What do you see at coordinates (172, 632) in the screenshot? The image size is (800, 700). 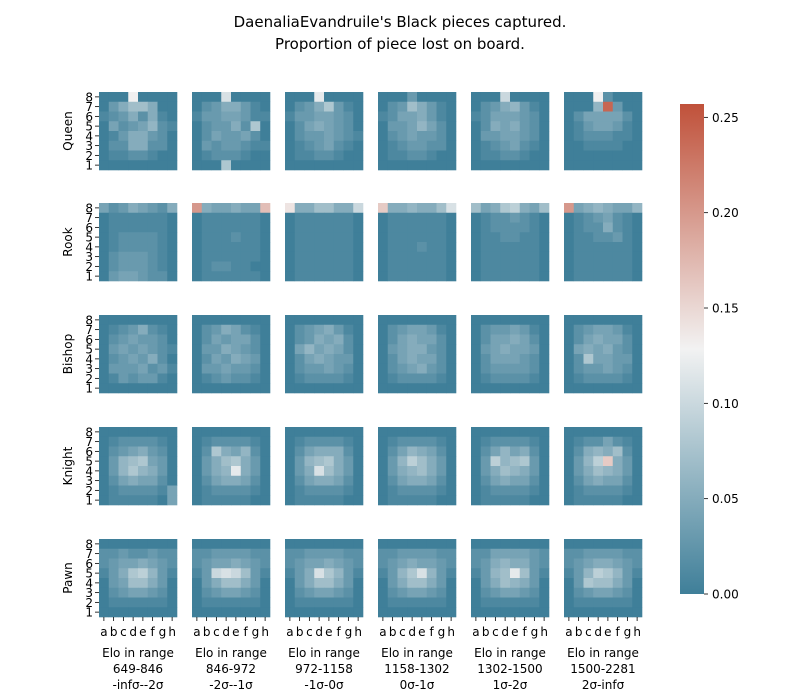 I see `file-tick-label: h` at bounding box center [172, 632].